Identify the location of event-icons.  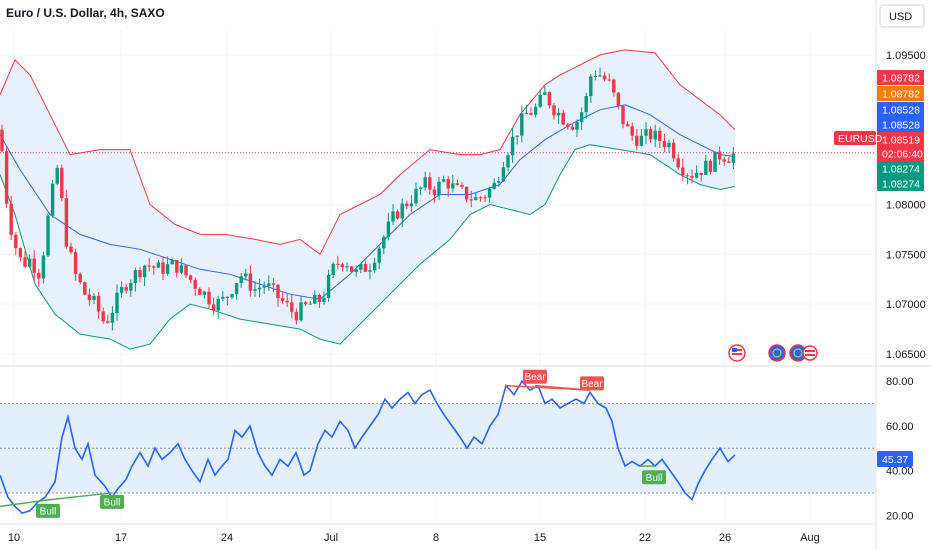
(773, 353).